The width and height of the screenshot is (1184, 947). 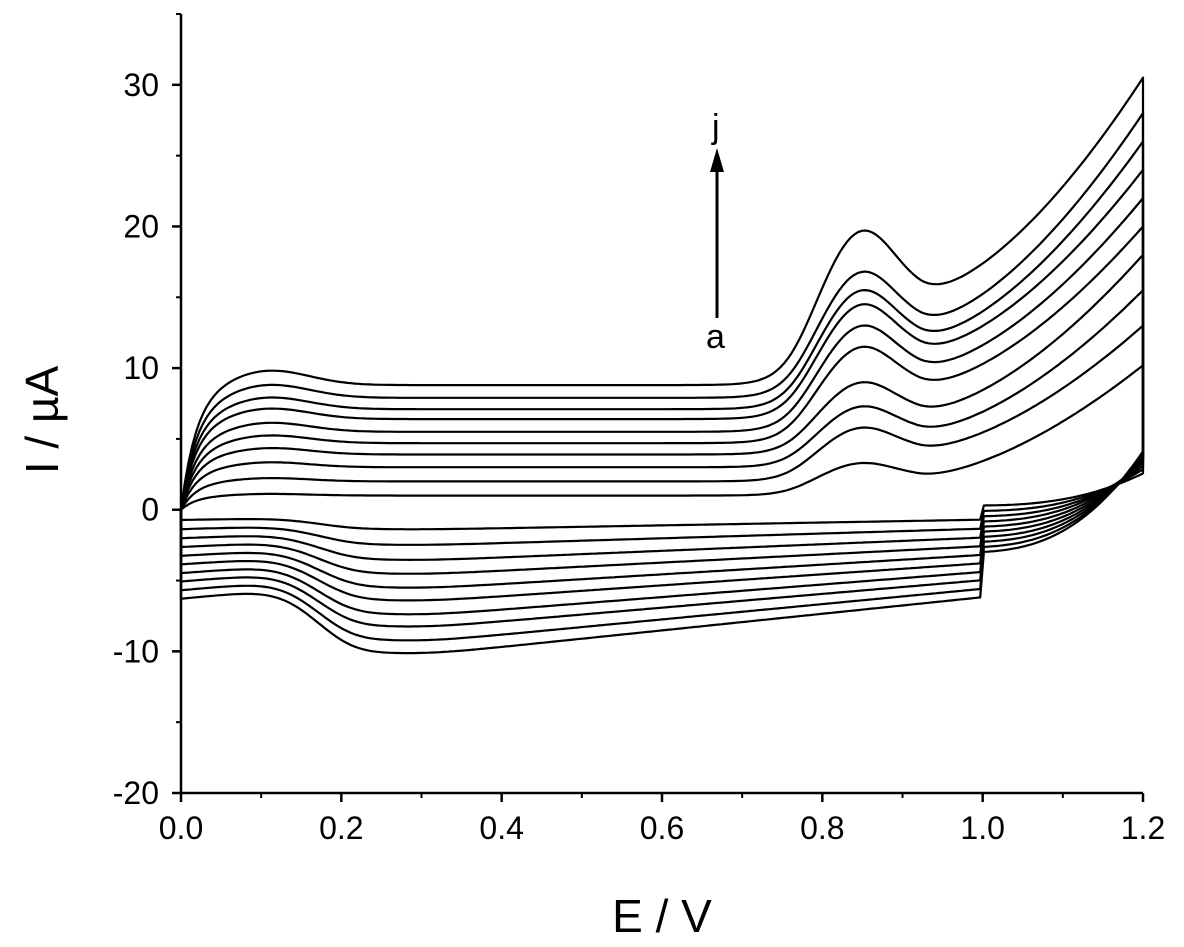 I want to click on x-tick-label: 0.0, so click(x=181, y=828).